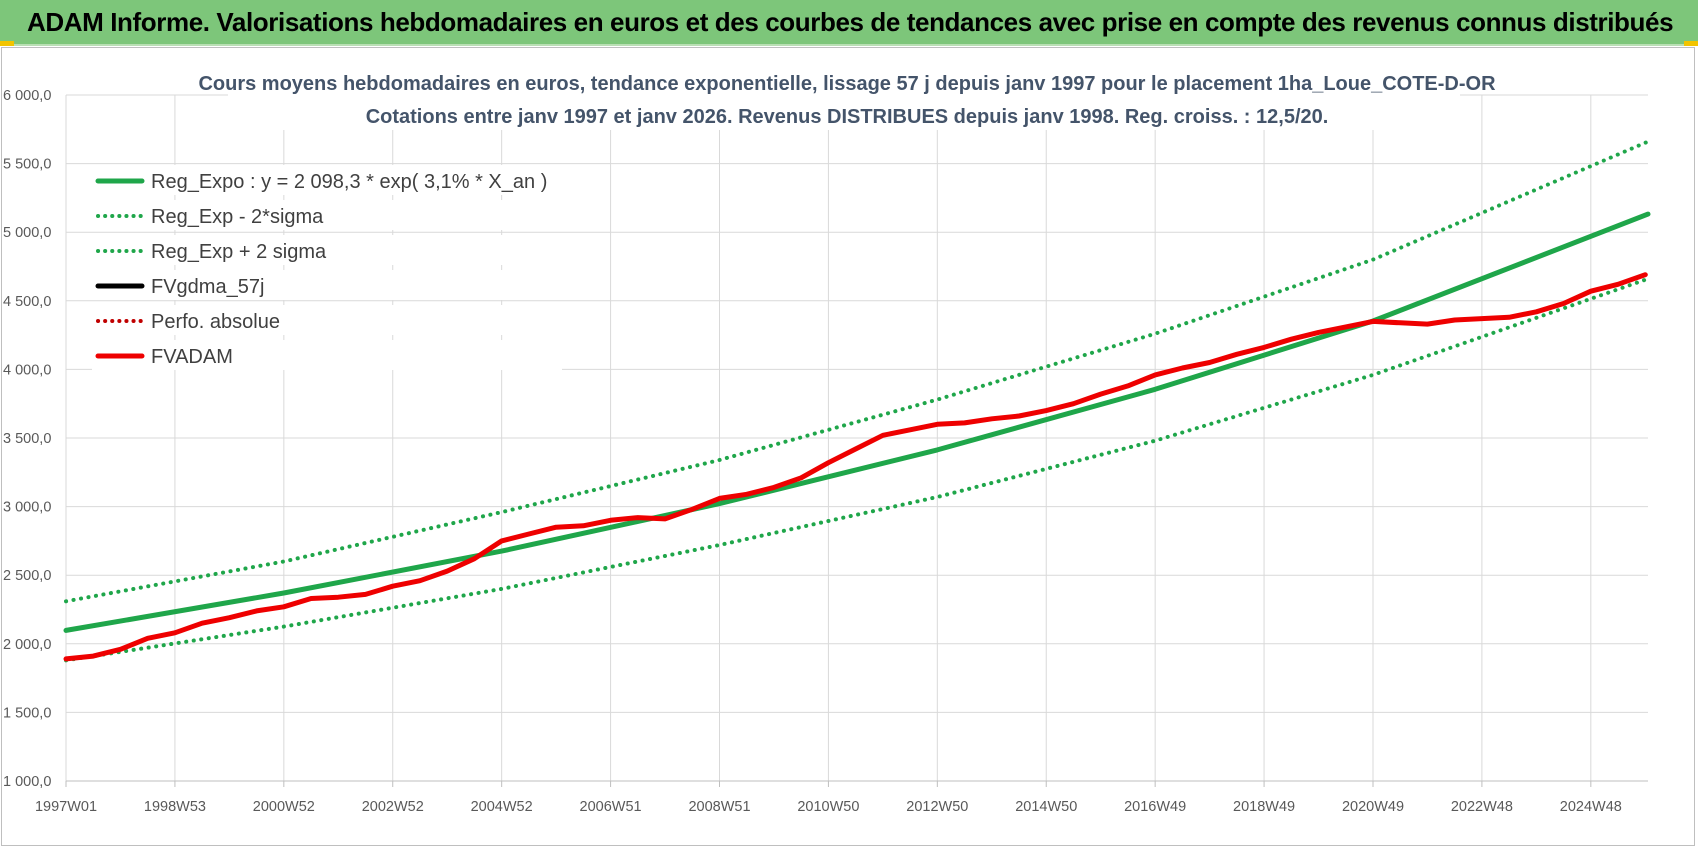 This screenshot has width=1698, height=848. Describe the element at coordinates (828, 807) in the screenshot. I see `x-tick-label: 2010W50` at that location.